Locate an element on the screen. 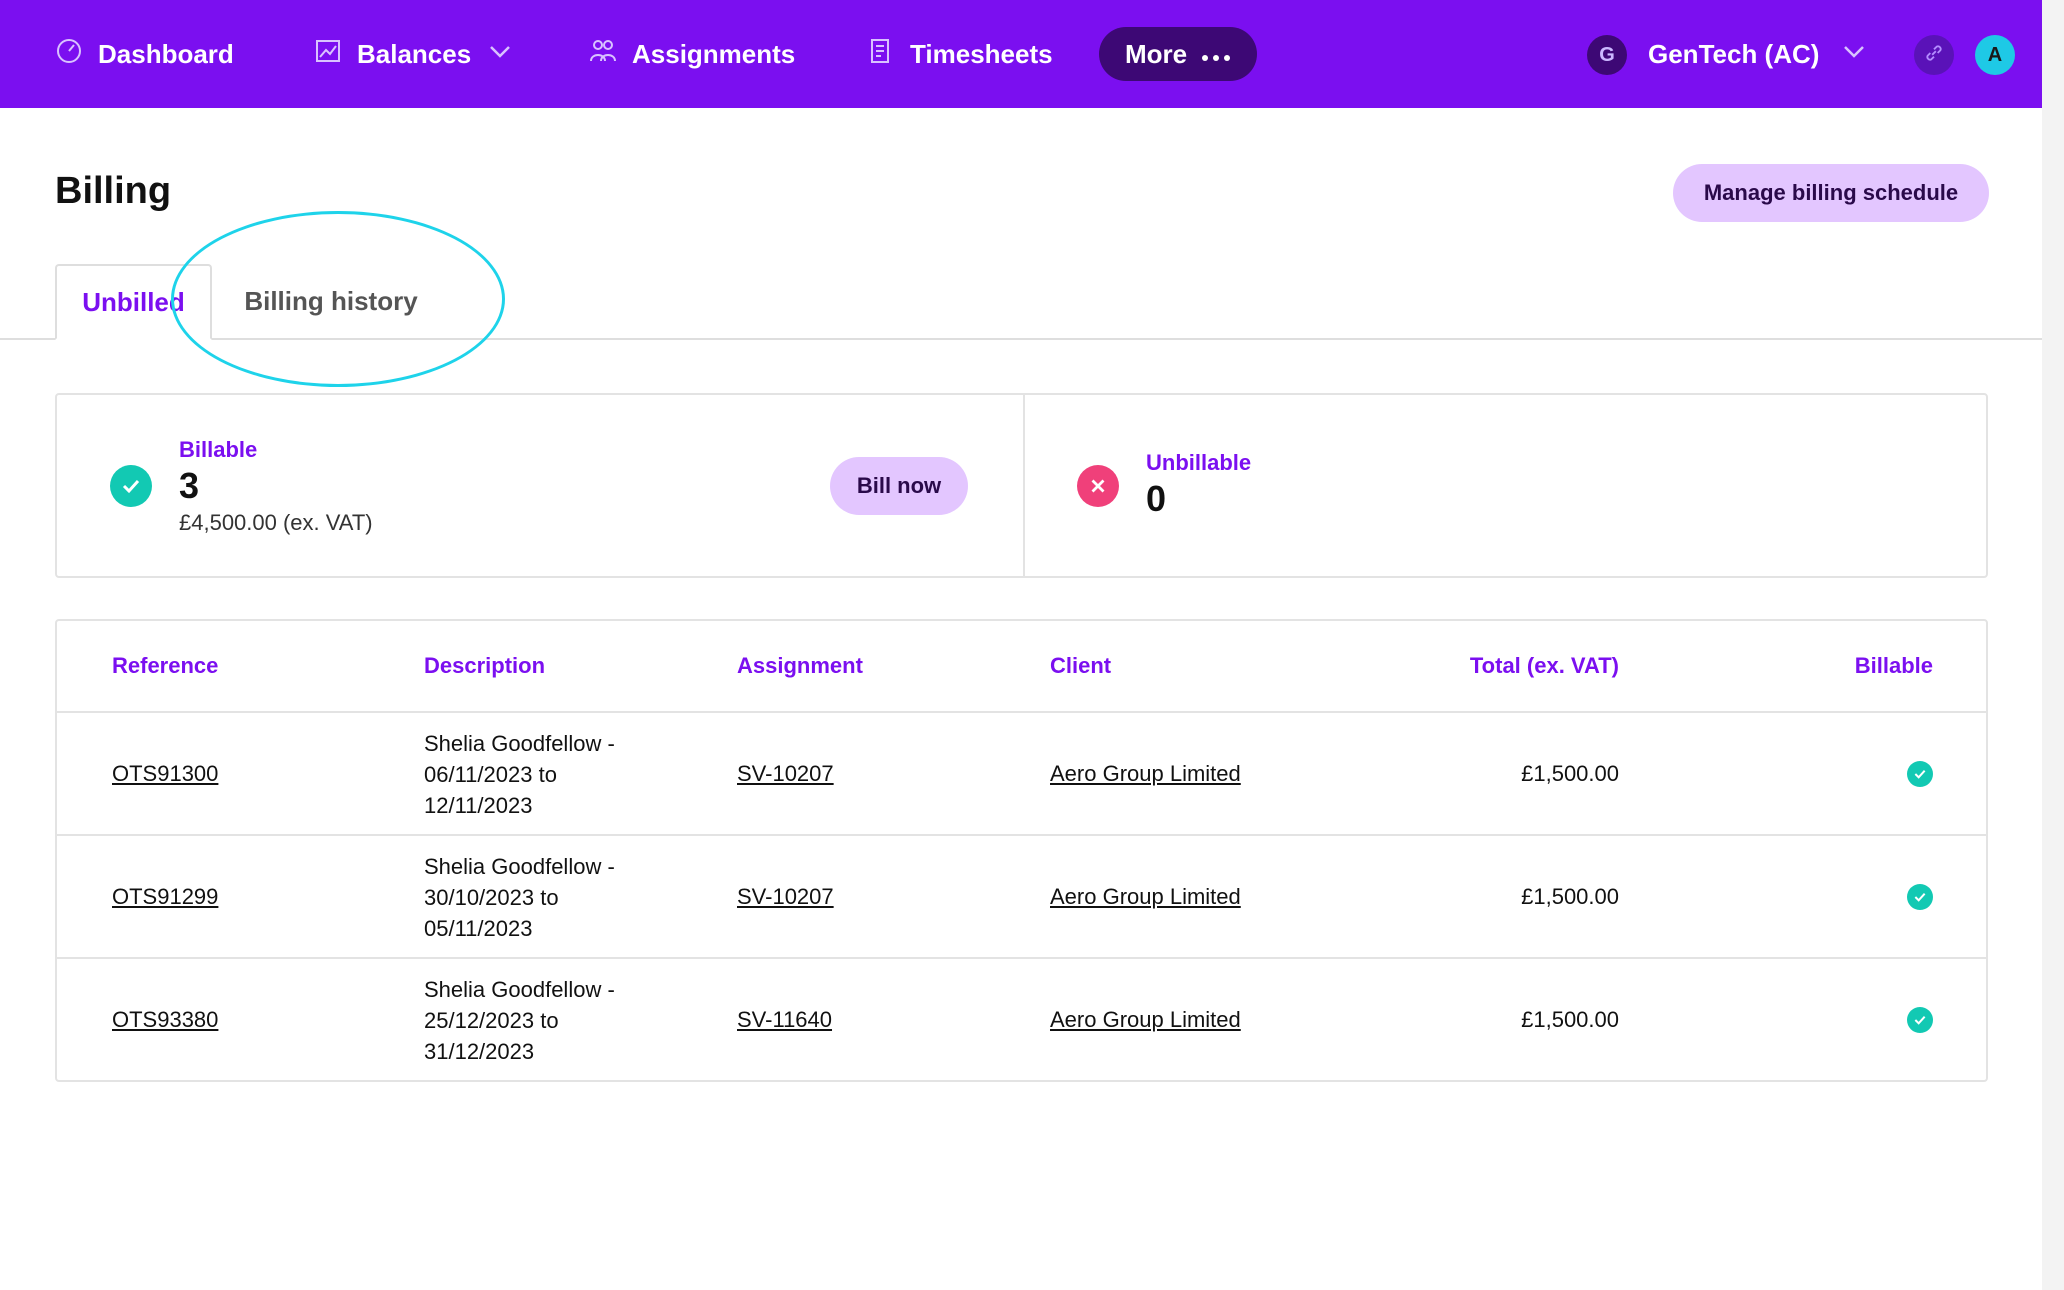  nav-assignments: Assignments is located at coordinates (691, 54).